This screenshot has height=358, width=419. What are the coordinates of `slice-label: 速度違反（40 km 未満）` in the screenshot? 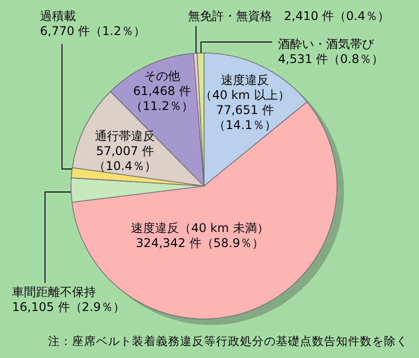 It's located at (200, 228).